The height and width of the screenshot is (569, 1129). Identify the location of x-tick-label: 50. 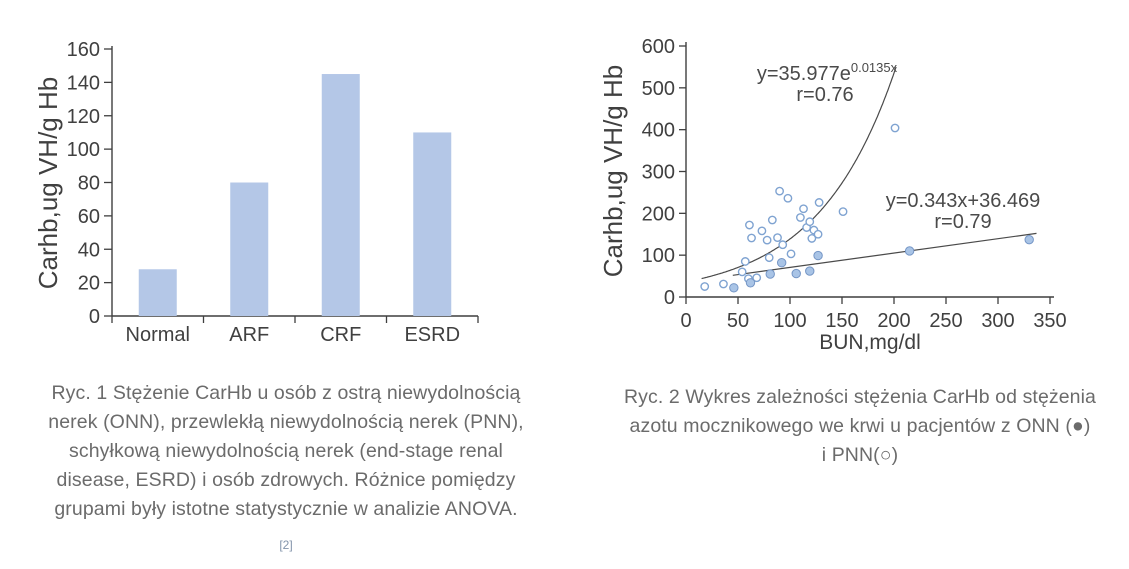
(738, 321).